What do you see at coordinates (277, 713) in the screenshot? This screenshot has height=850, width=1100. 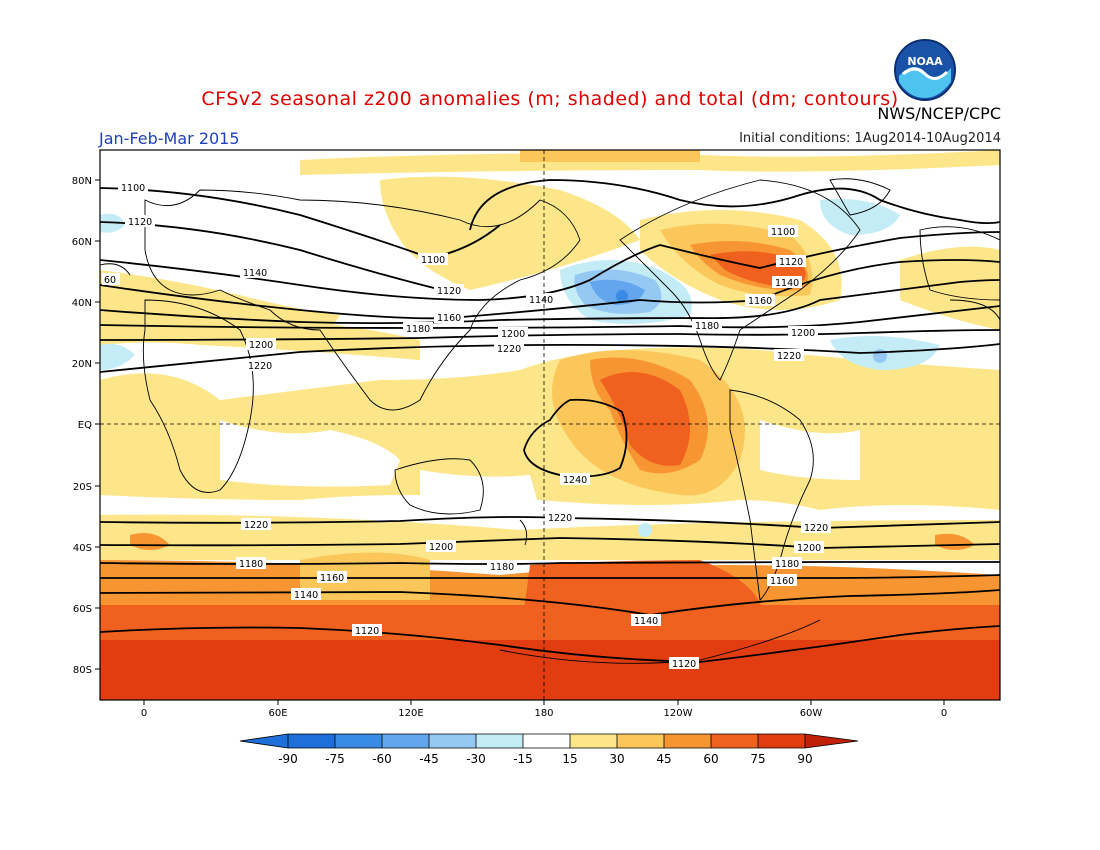 I see `lon-label: 60E` at bounding box center [277, 713].